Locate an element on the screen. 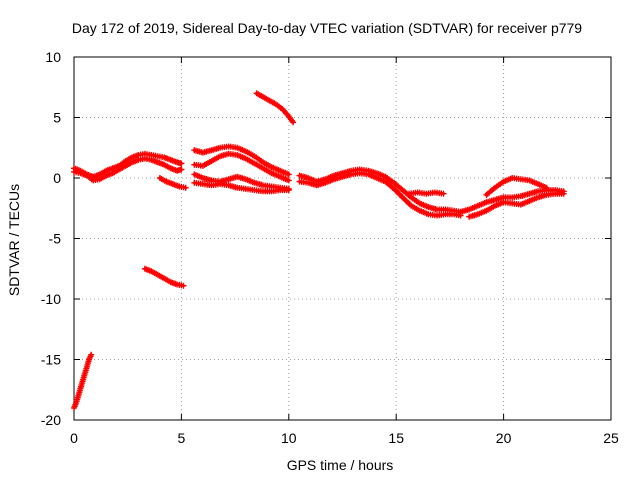 The height and width of the screenshot is (480, 640). y-tick-label: -20 is located at coordinates (51, 420).